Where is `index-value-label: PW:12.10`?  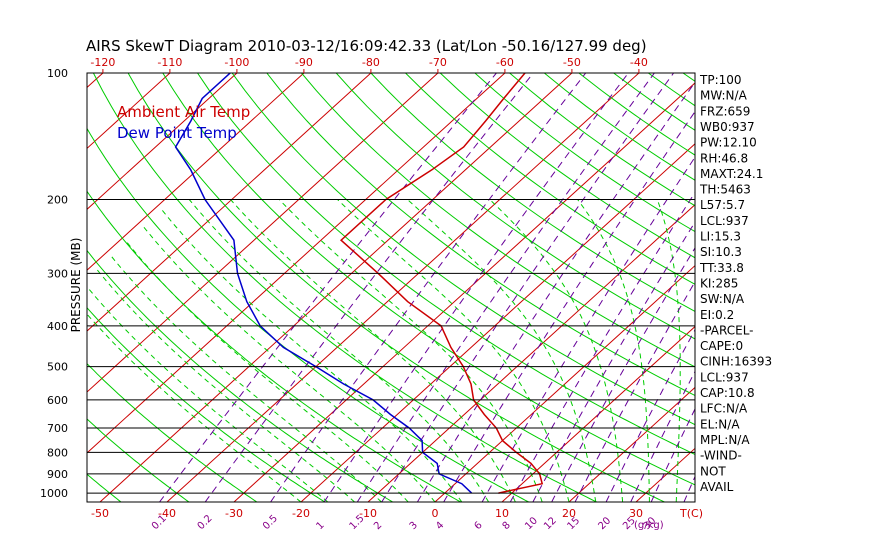
index-value-label: PW:12.10 is located at coordinates (728, 143).